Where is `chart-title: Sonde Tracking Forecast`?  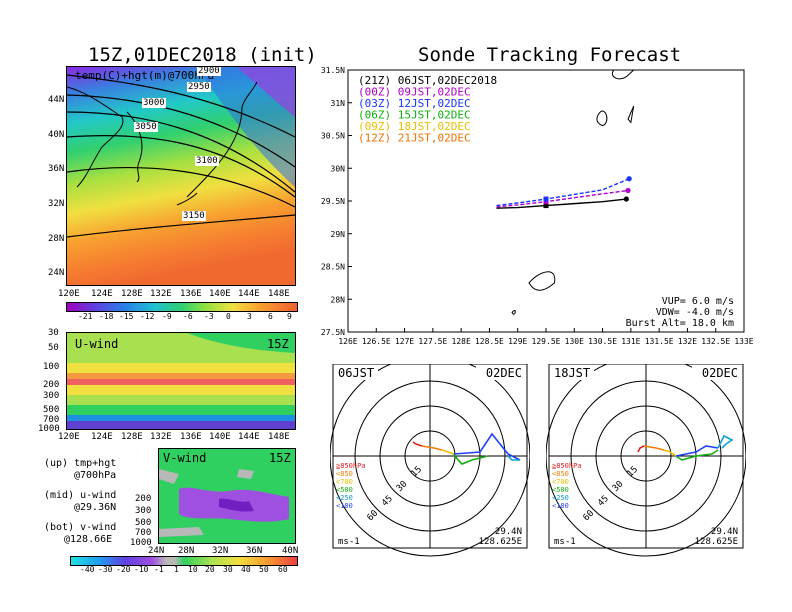 chart-title: Sonde Tracking Forecast is located at coordinates (550, 55).